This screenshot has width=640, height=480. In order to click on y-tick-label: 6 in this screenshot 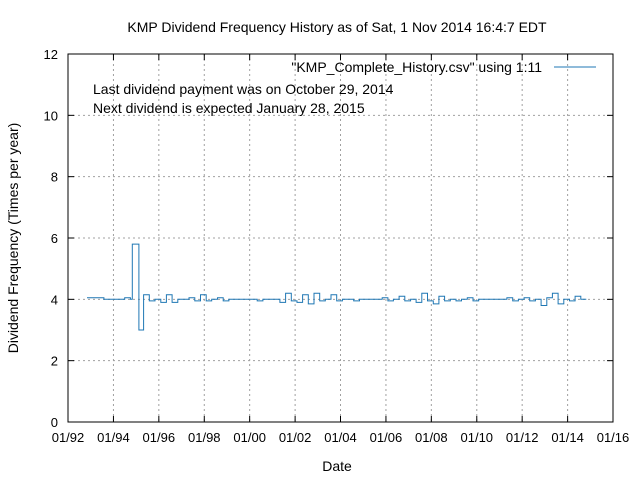, I will do `click(54, 238)`.